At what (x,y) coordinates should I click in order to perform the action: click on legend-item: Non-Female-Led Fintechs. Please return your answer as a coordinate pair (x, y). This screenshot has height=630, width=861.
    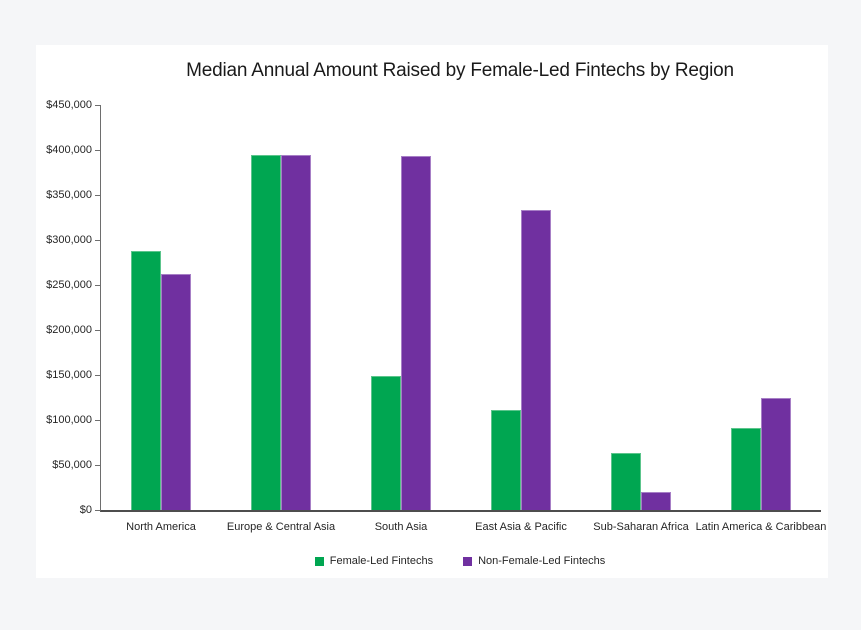
    Looking at the image, I should click on (534, 561).